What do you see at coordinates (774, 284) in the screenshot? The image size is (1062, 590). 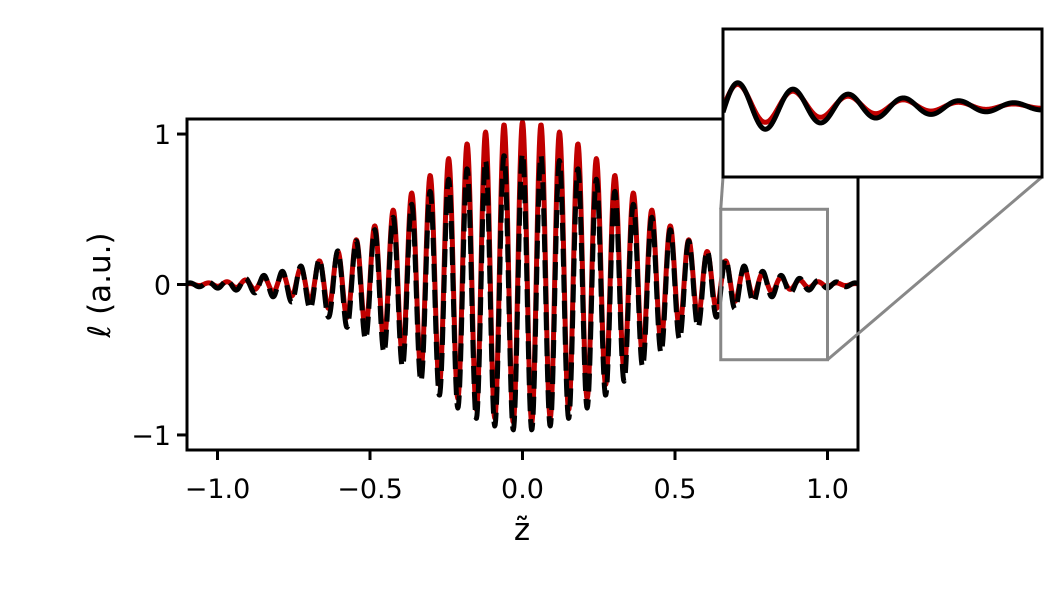 I see `zoom-box` at bounding box center [774, 284].